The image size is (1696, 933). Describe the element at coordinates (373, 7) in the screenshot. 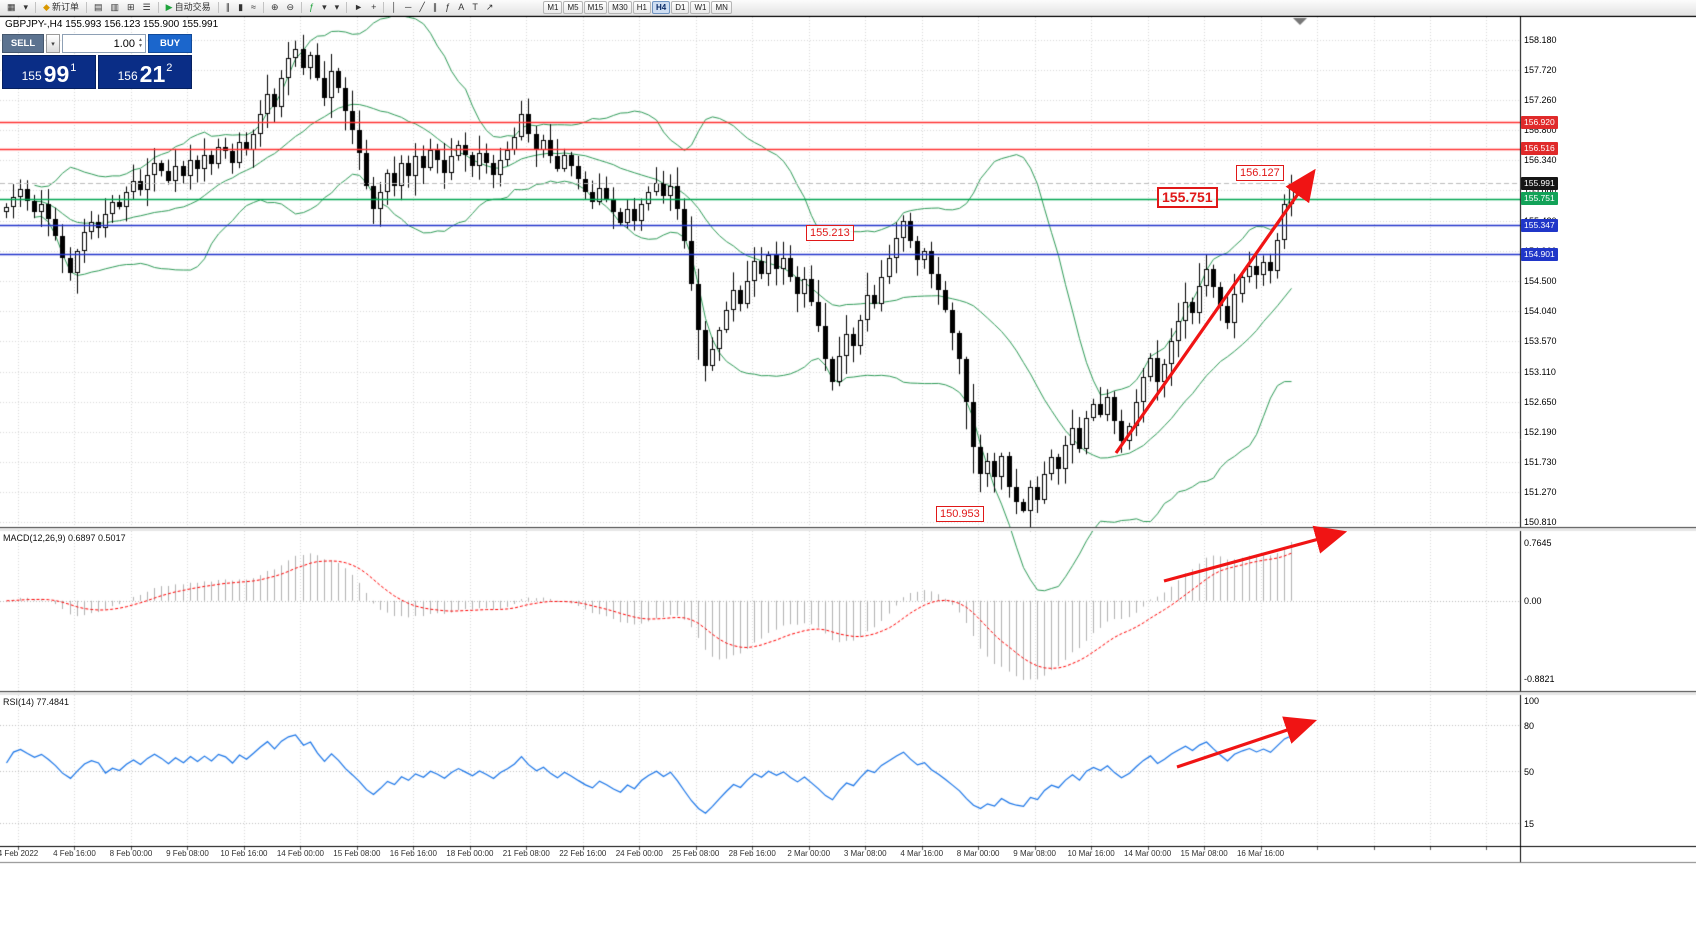

I see `crosshair-button: +` at that location.